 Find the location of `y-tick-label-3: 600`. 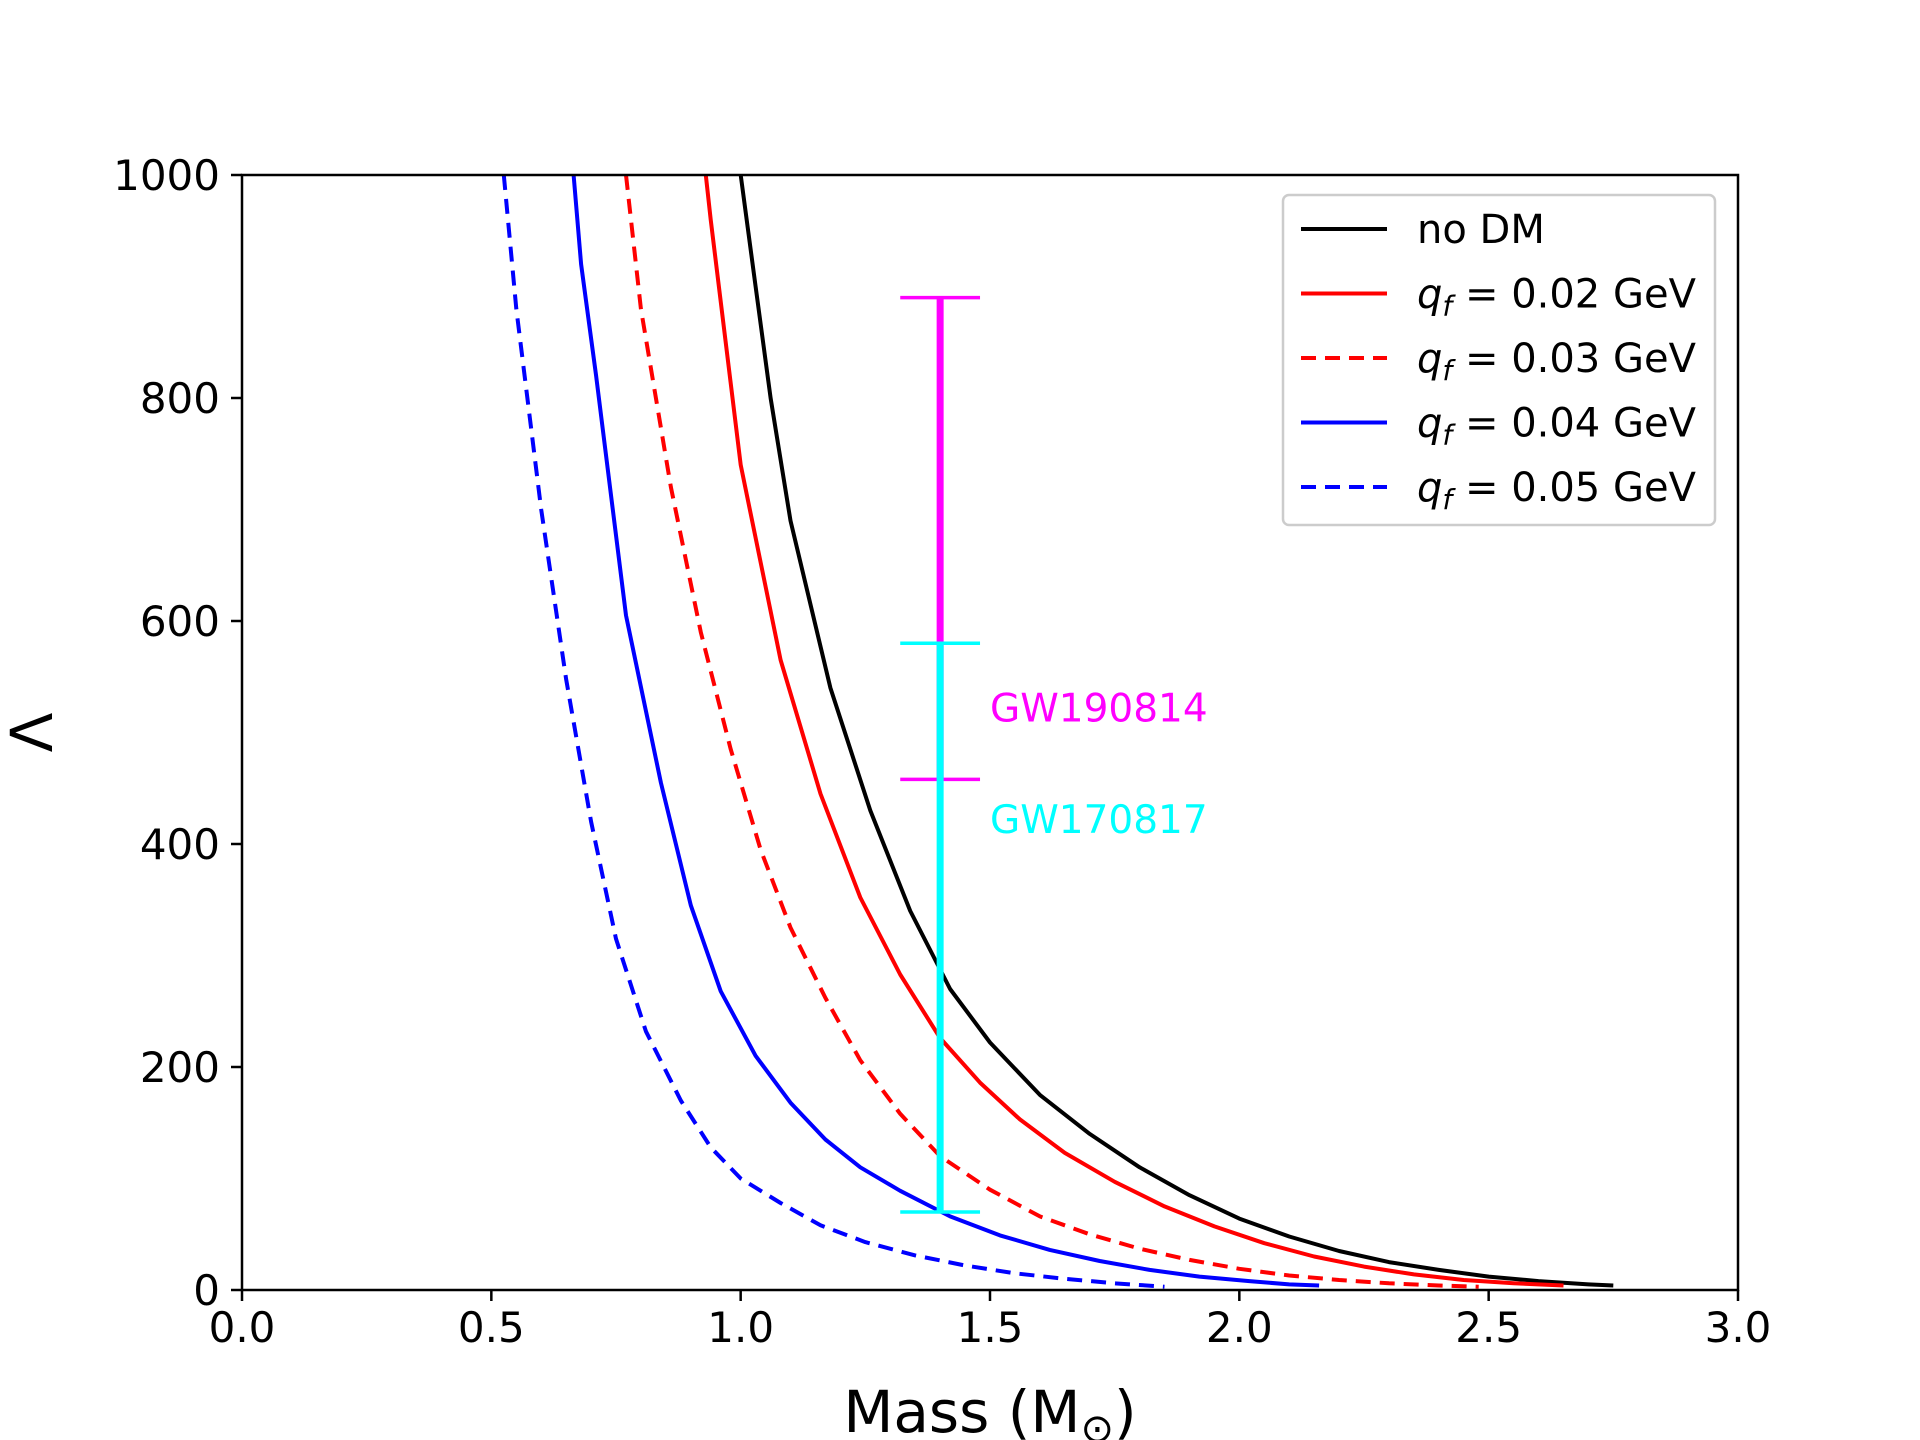

y-tick-label-3: 600 is located at coordinates (180, 621).